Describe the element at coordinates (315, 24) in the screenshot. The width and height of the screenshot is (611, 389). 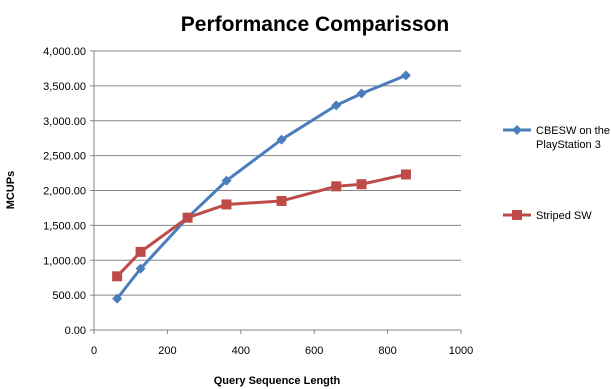
I see `chart-title: Performance Comparisson` at that location.